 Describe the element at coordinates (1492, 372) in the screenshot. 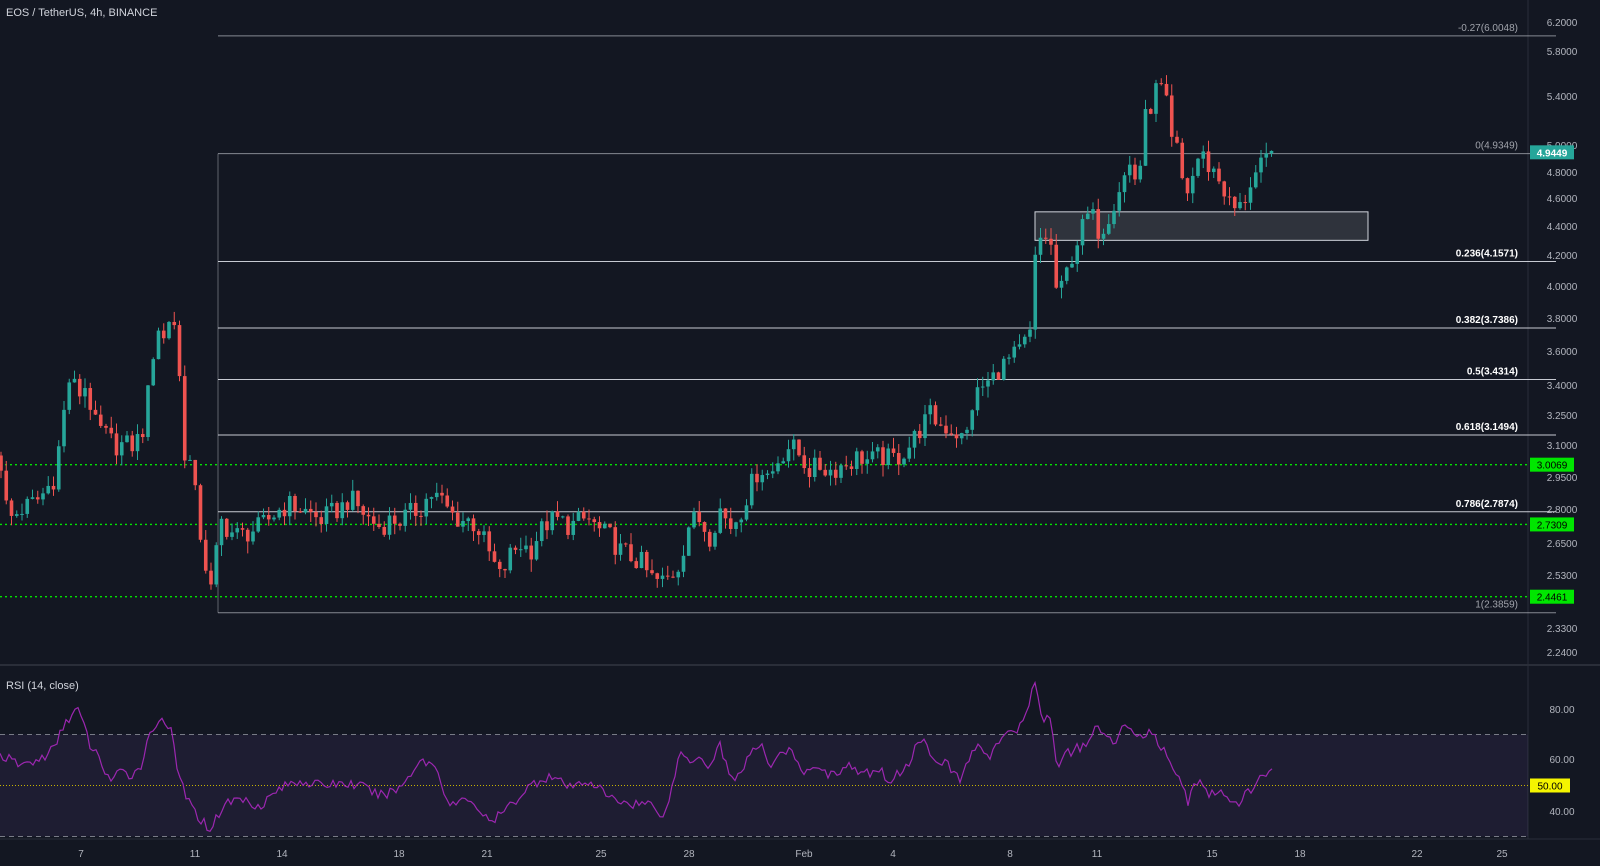

I see `fib-level-label: 0.5(3.4314)` at that location.